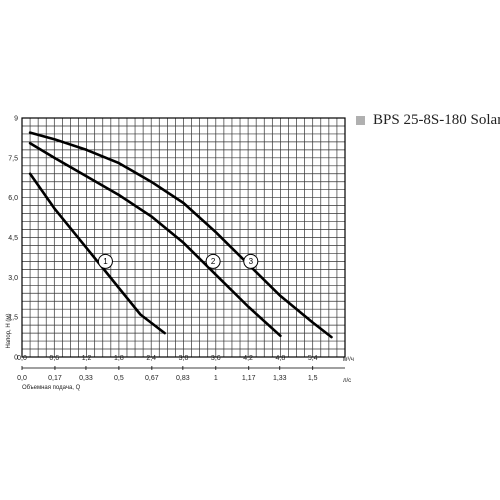  I want to click on y-tick-label: 0, so click(16, 358).